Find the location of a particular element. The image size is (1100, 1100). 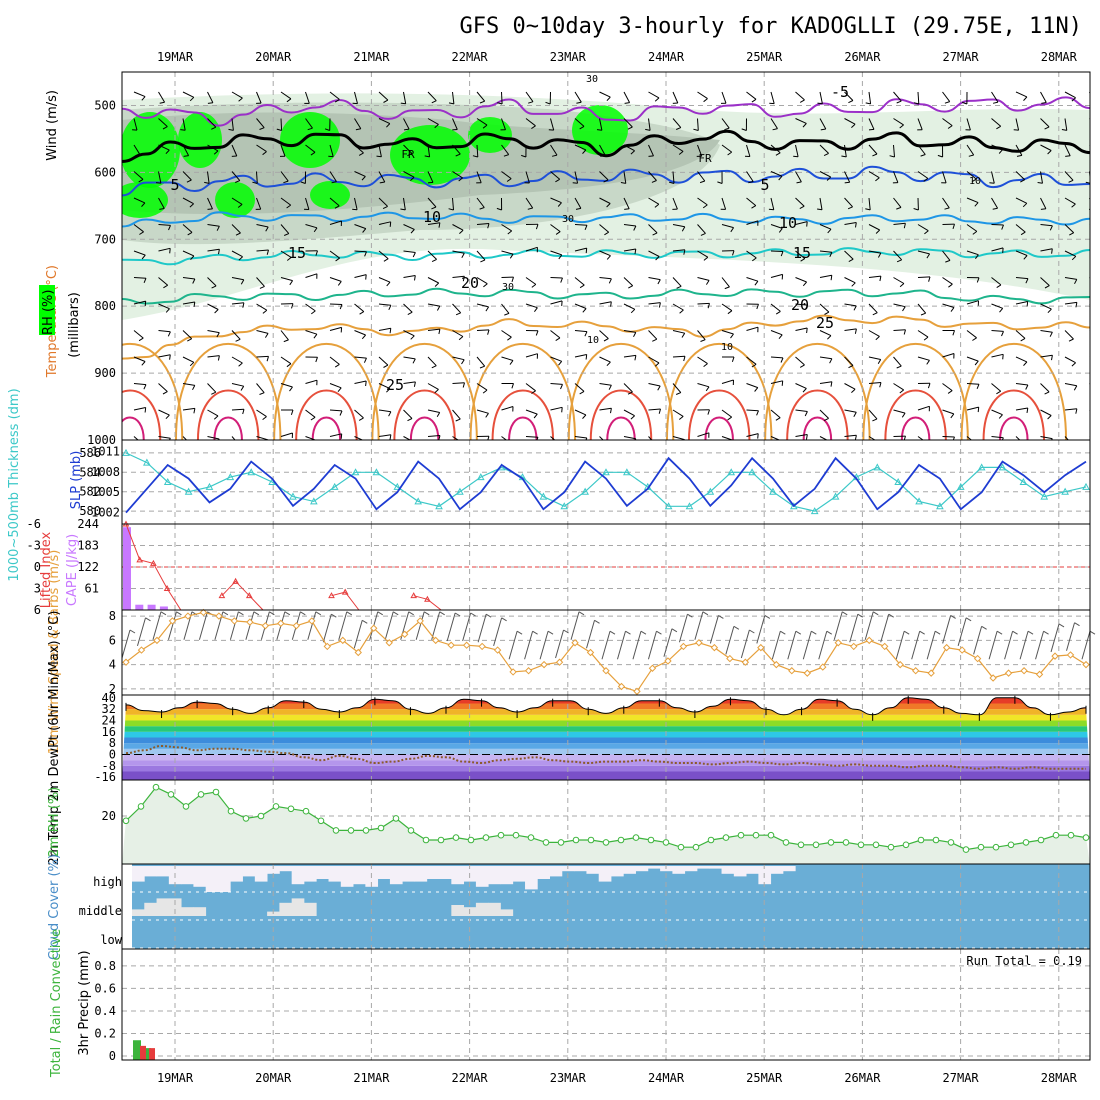

lifted-index-tick: 3 is located at coordinates (37, 589).